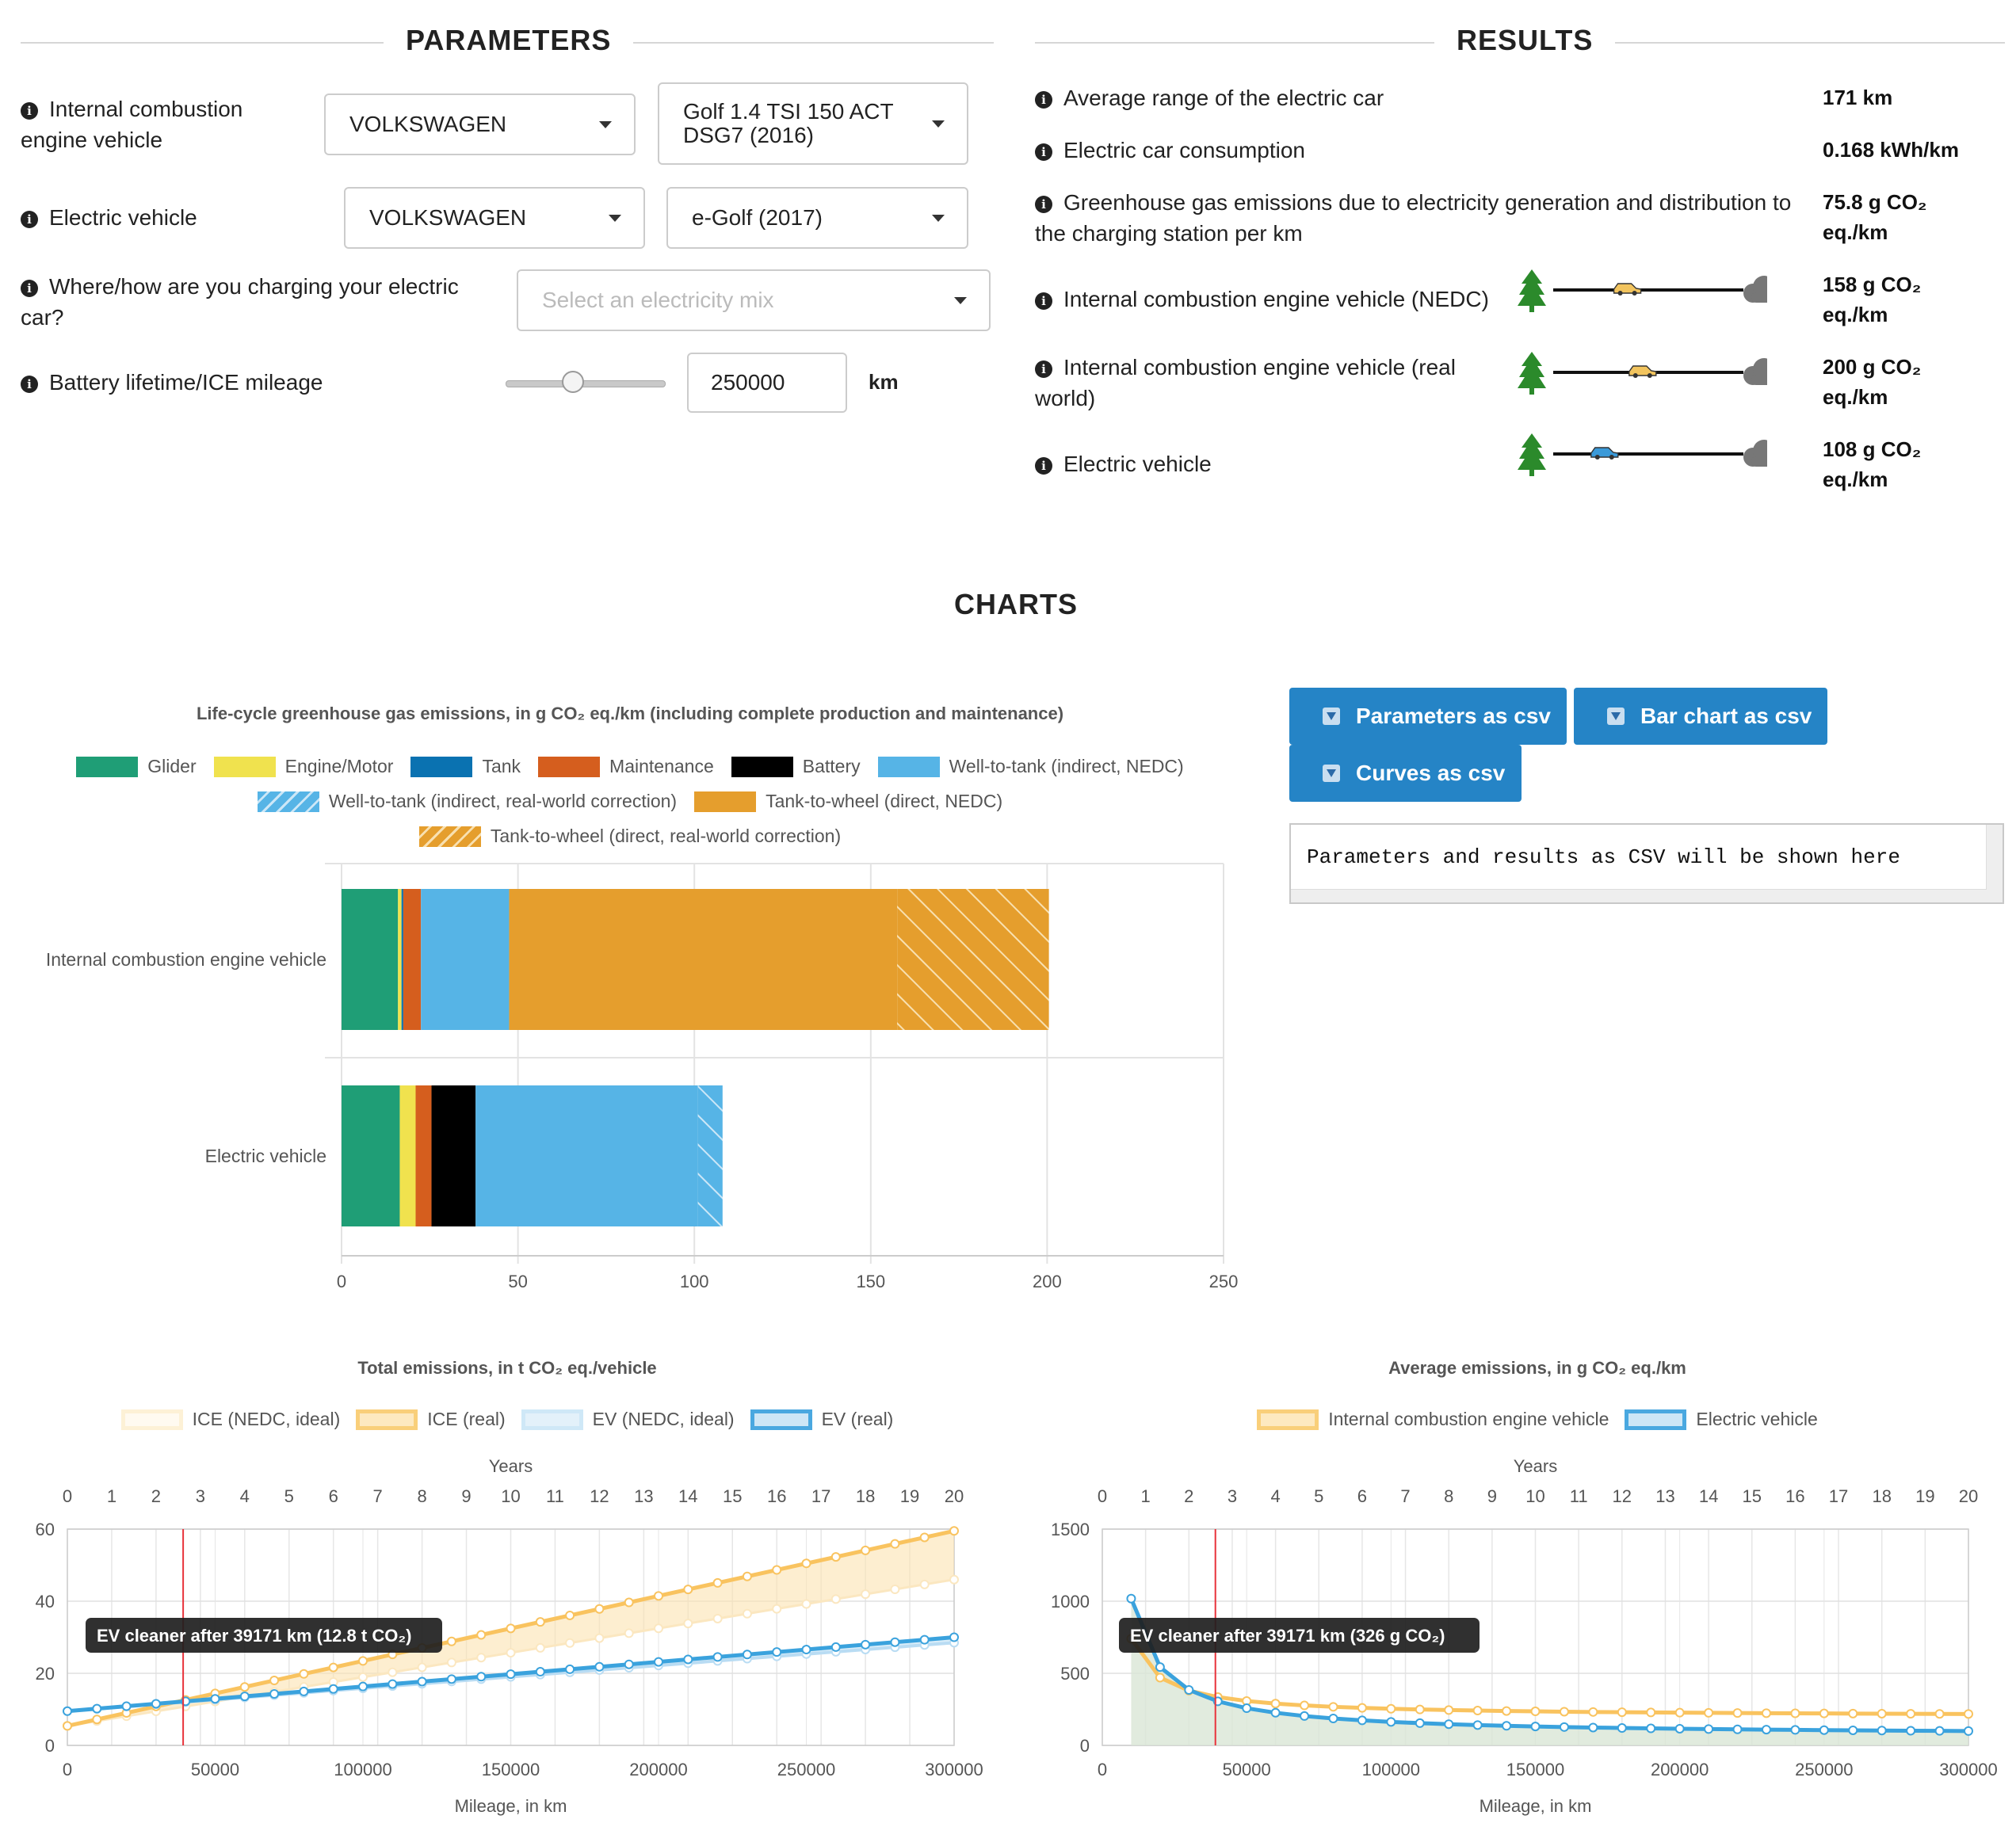  What do you see at coordinates (813, 124) in the screenshot?
I see `ice-model-select: Golf 1.4 TSI 150 ACT DSG7 (2016)` at bounding box center [813, 124].